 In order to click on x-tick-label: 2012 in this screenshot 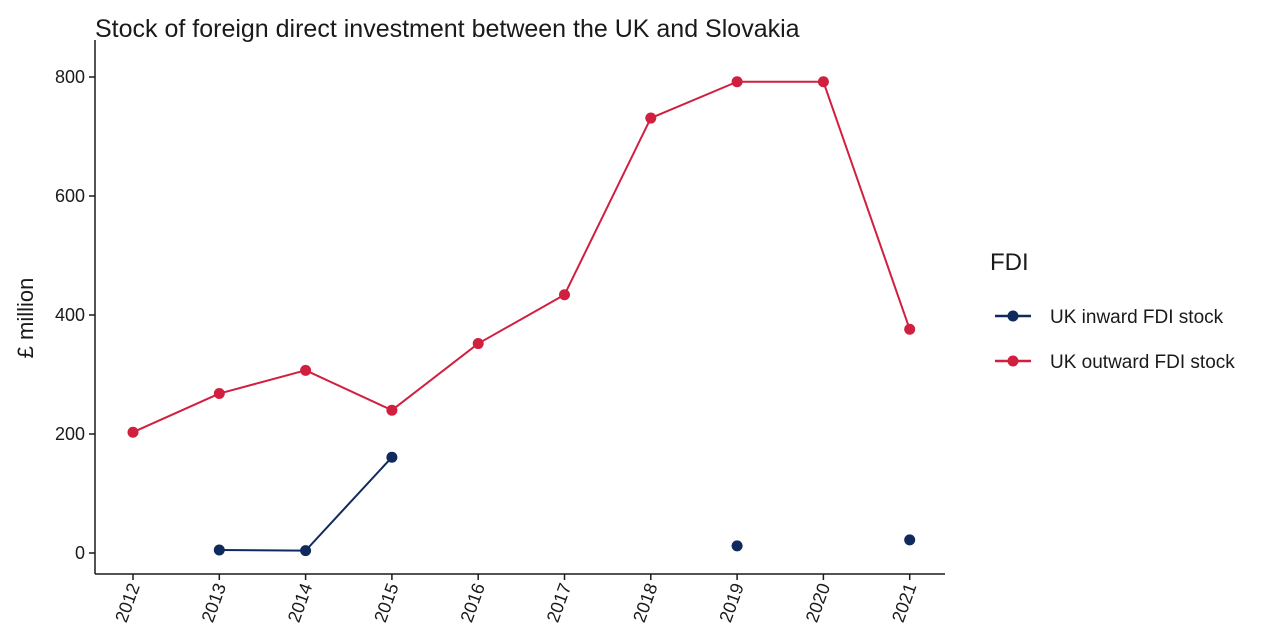, I will do `click(127, 603)`.